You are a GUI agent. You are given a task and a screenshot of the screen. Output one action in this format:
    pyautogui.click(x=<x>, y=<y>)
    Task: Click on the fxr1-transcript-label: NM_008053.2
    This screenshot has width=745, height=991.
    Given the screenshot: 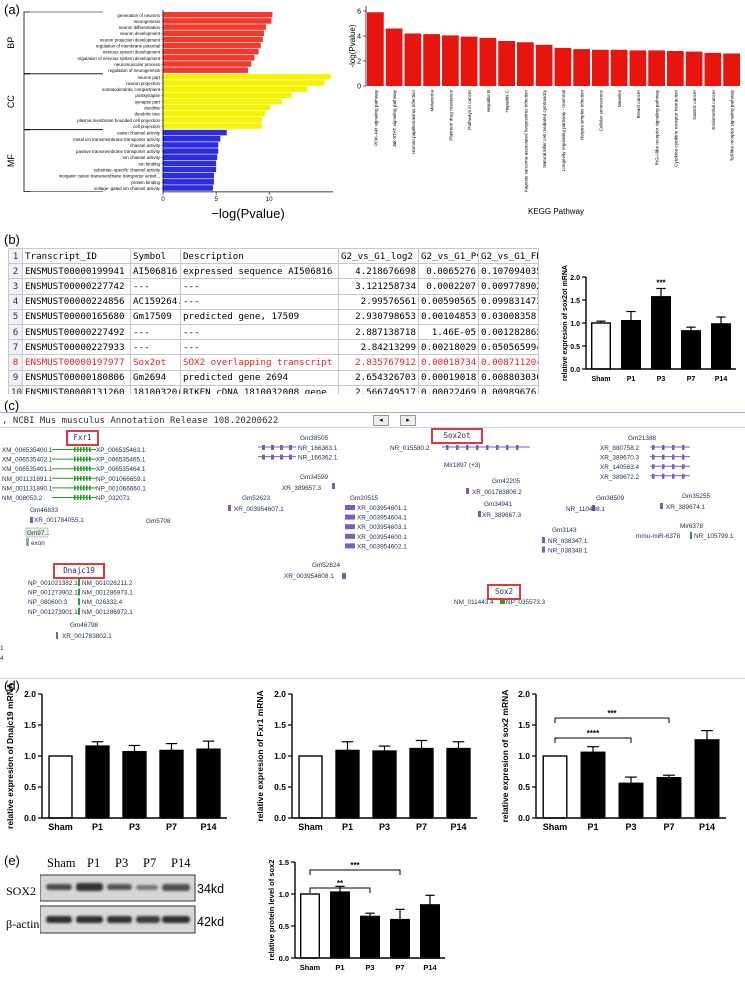 What is the action you would take?
    pyautogui.click(x=22, y=498)
    